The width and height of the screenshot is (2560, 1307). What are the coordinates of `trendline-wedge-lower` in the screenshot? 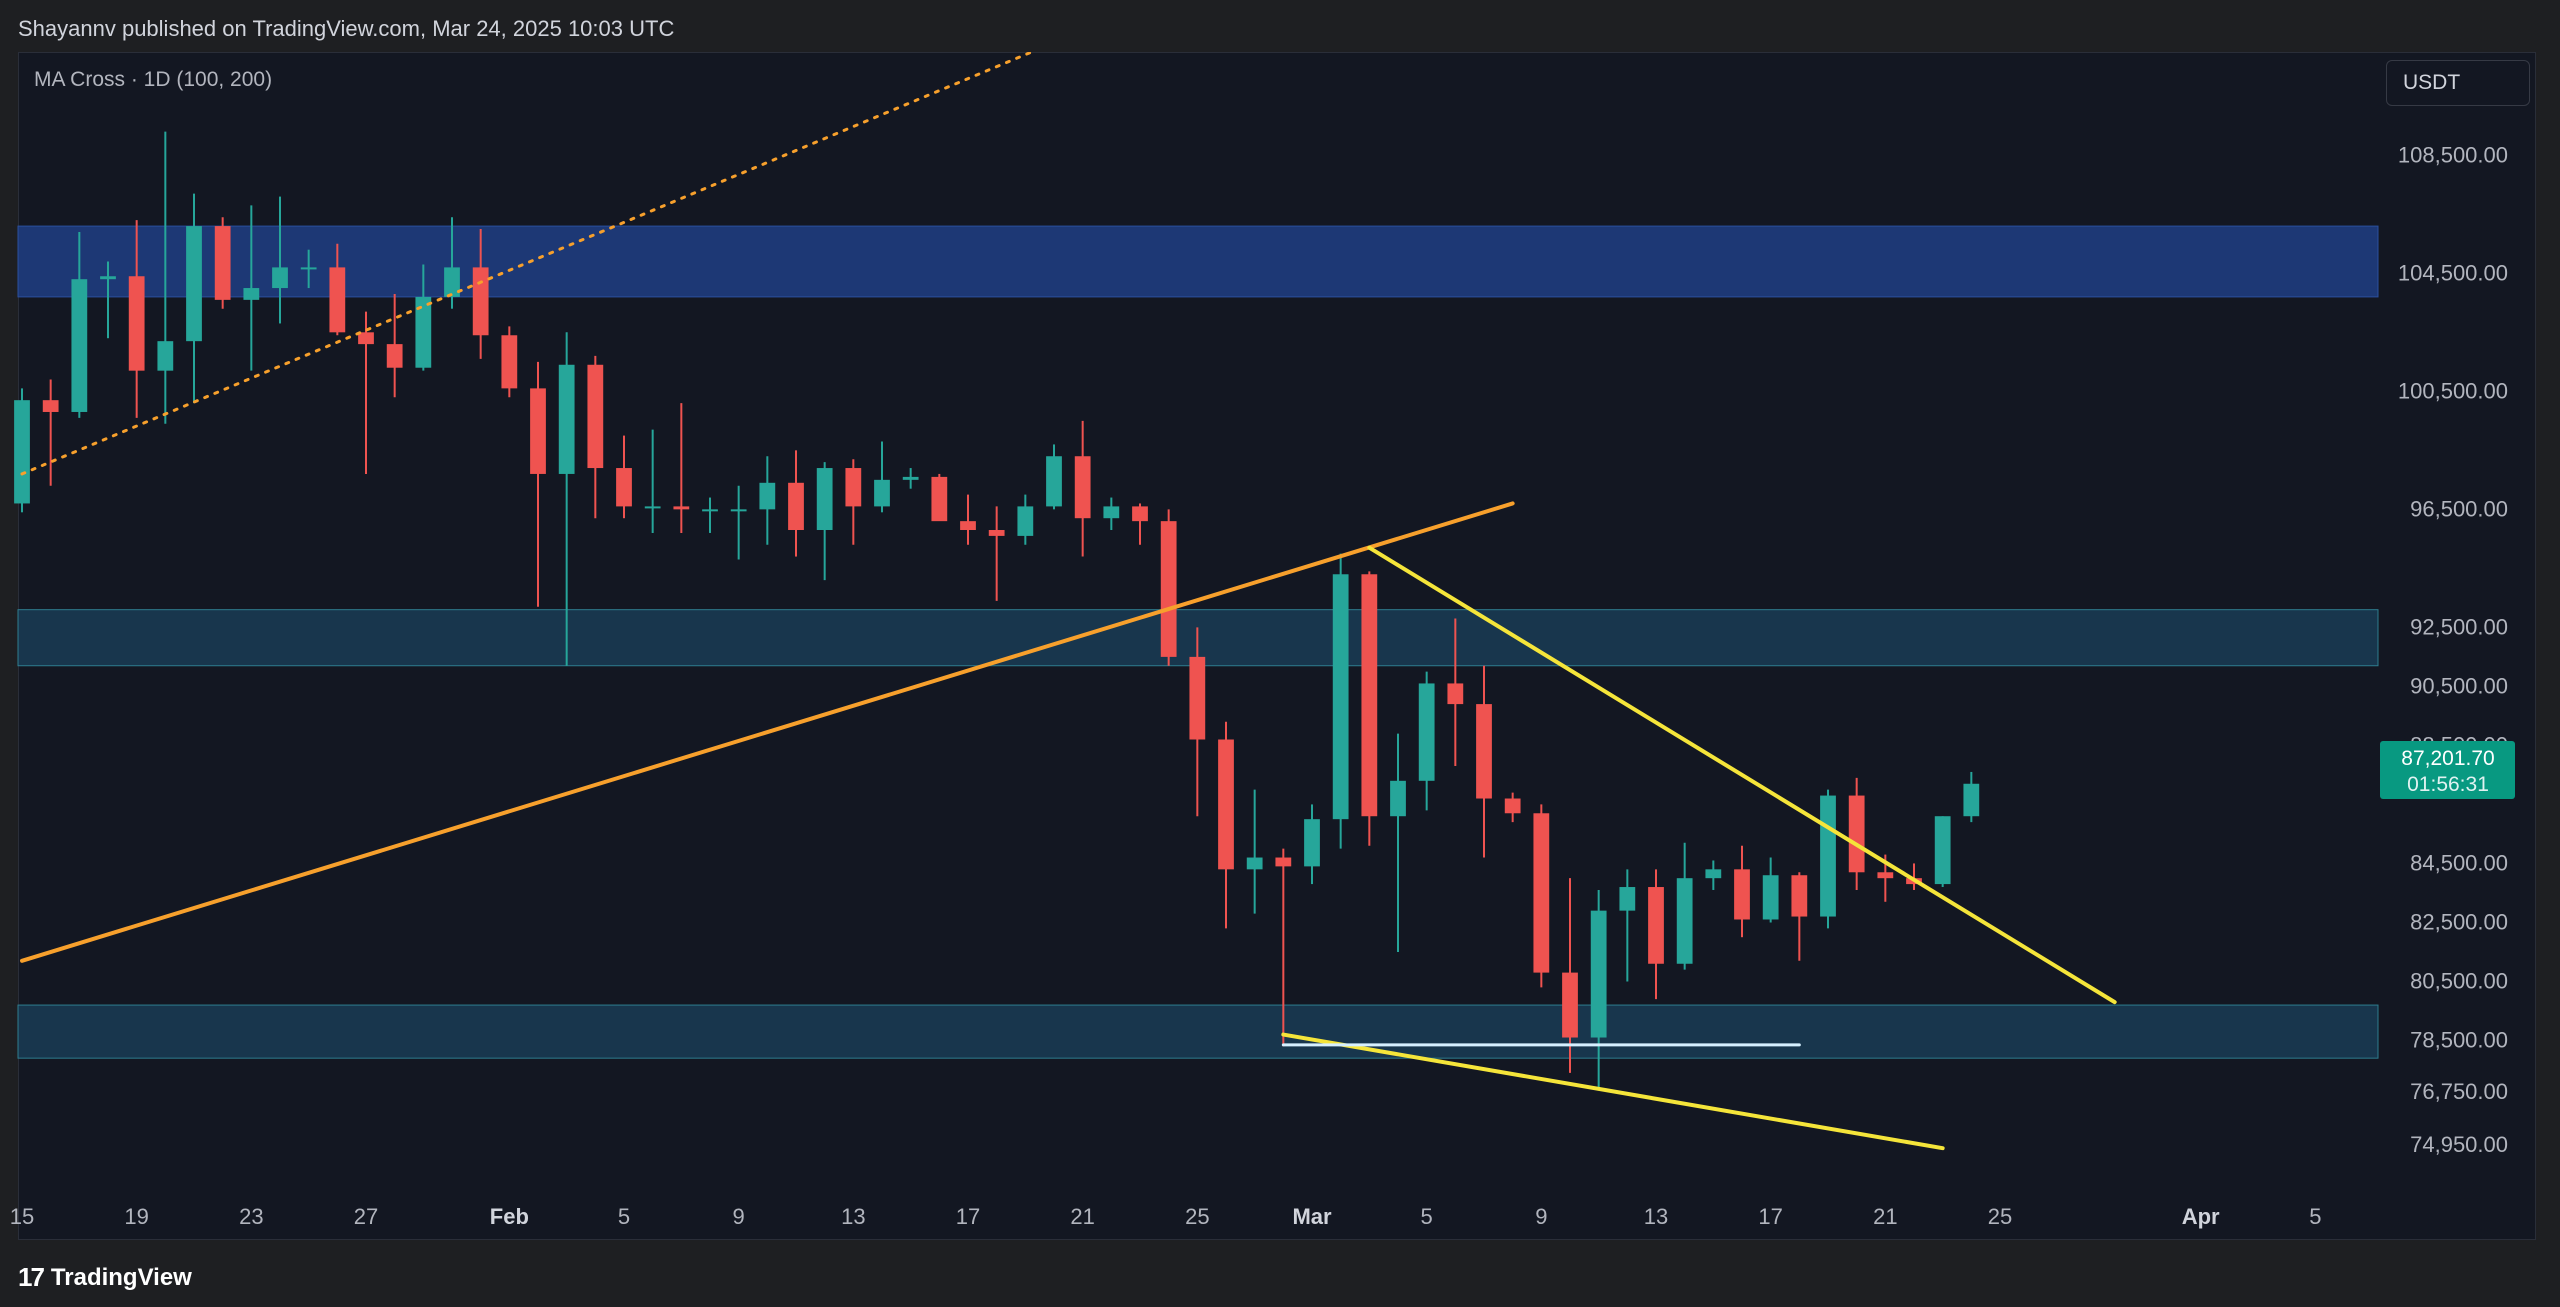 It's located at (1613, 1091).